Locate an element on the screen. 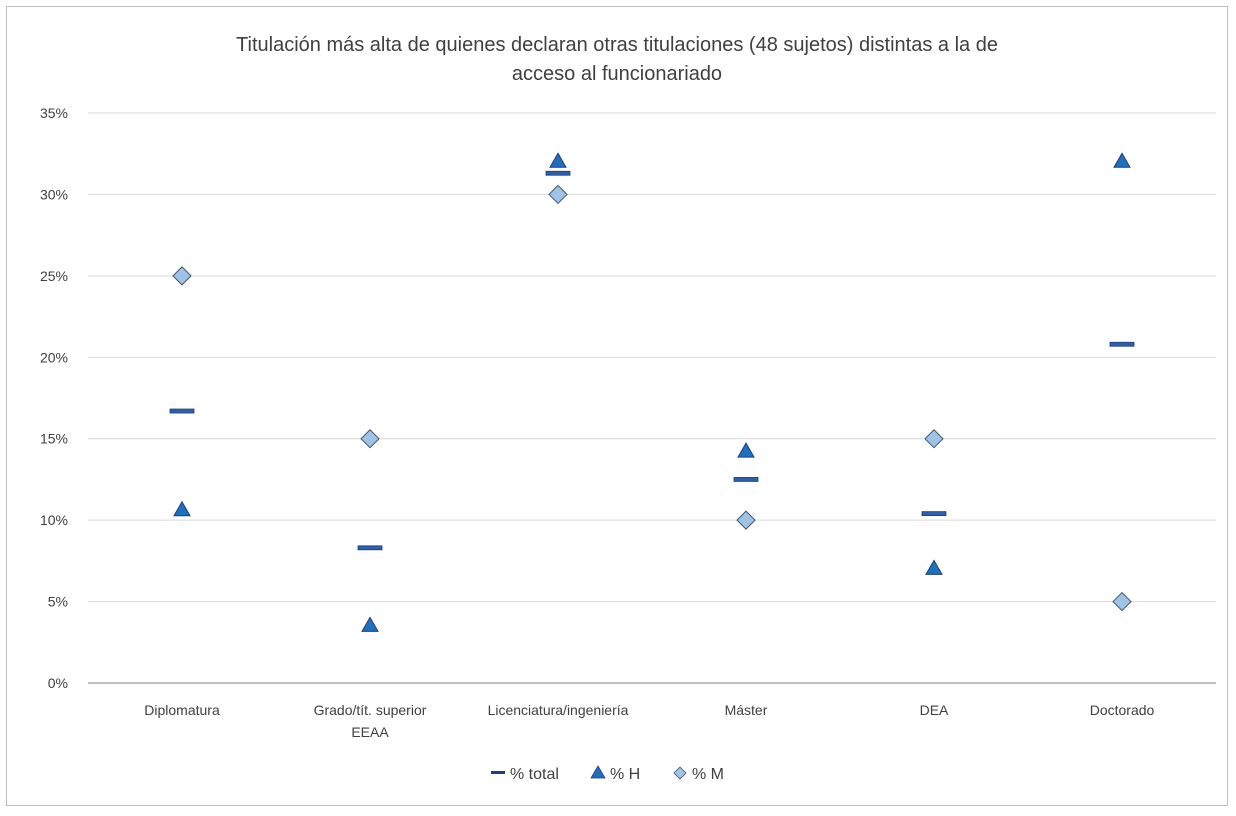 The image size is (1236, 816). x-tick-label: Licenciatura/ingeniería is located at coordinates (558, 710).